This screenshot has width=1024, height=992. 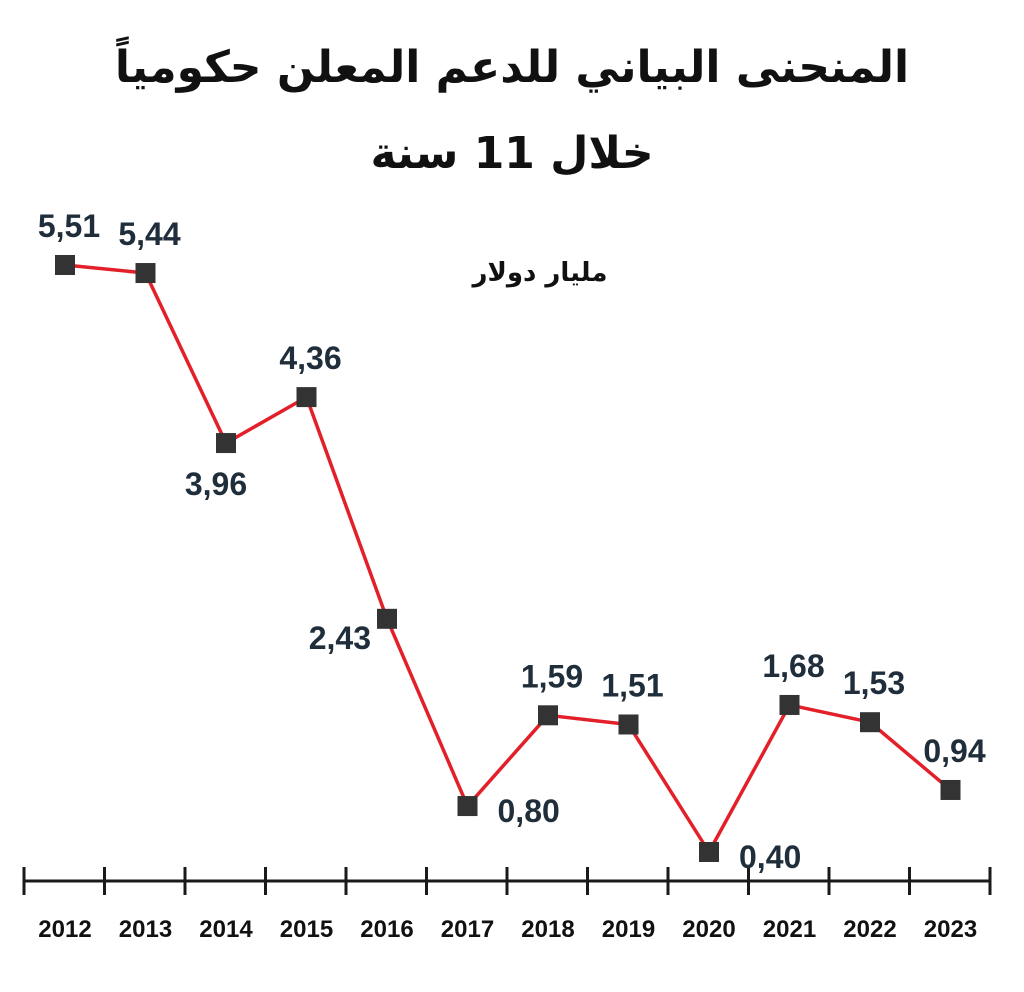 What do you see at coordinates (874, 683) in the screenshot?
I see `data-label-2022: 1,53` at bounding box center [874, 683].